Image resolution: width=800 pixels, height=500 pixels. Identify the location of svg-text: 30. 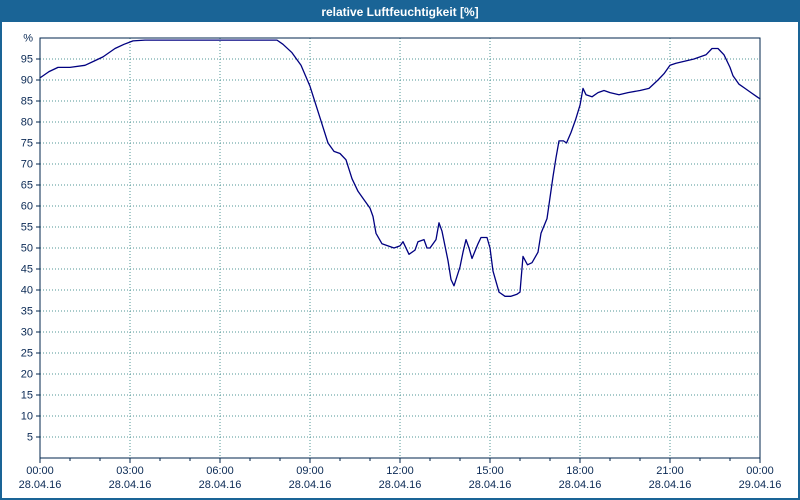
(27, 333).